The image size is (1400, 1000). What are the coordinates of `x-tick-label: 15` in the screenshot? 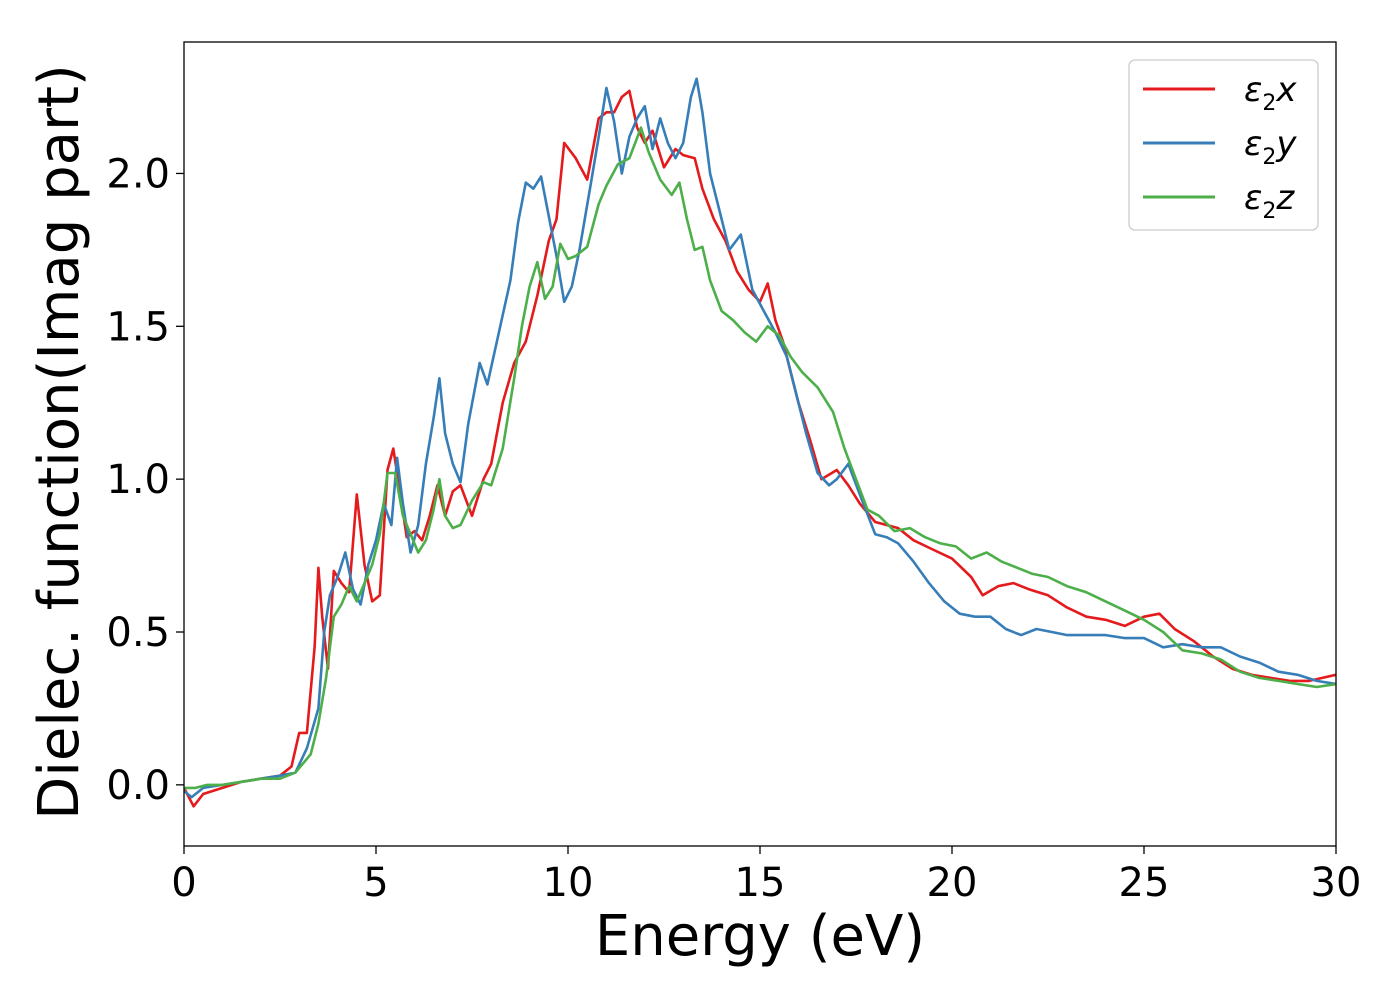 It's located at (760, 883).